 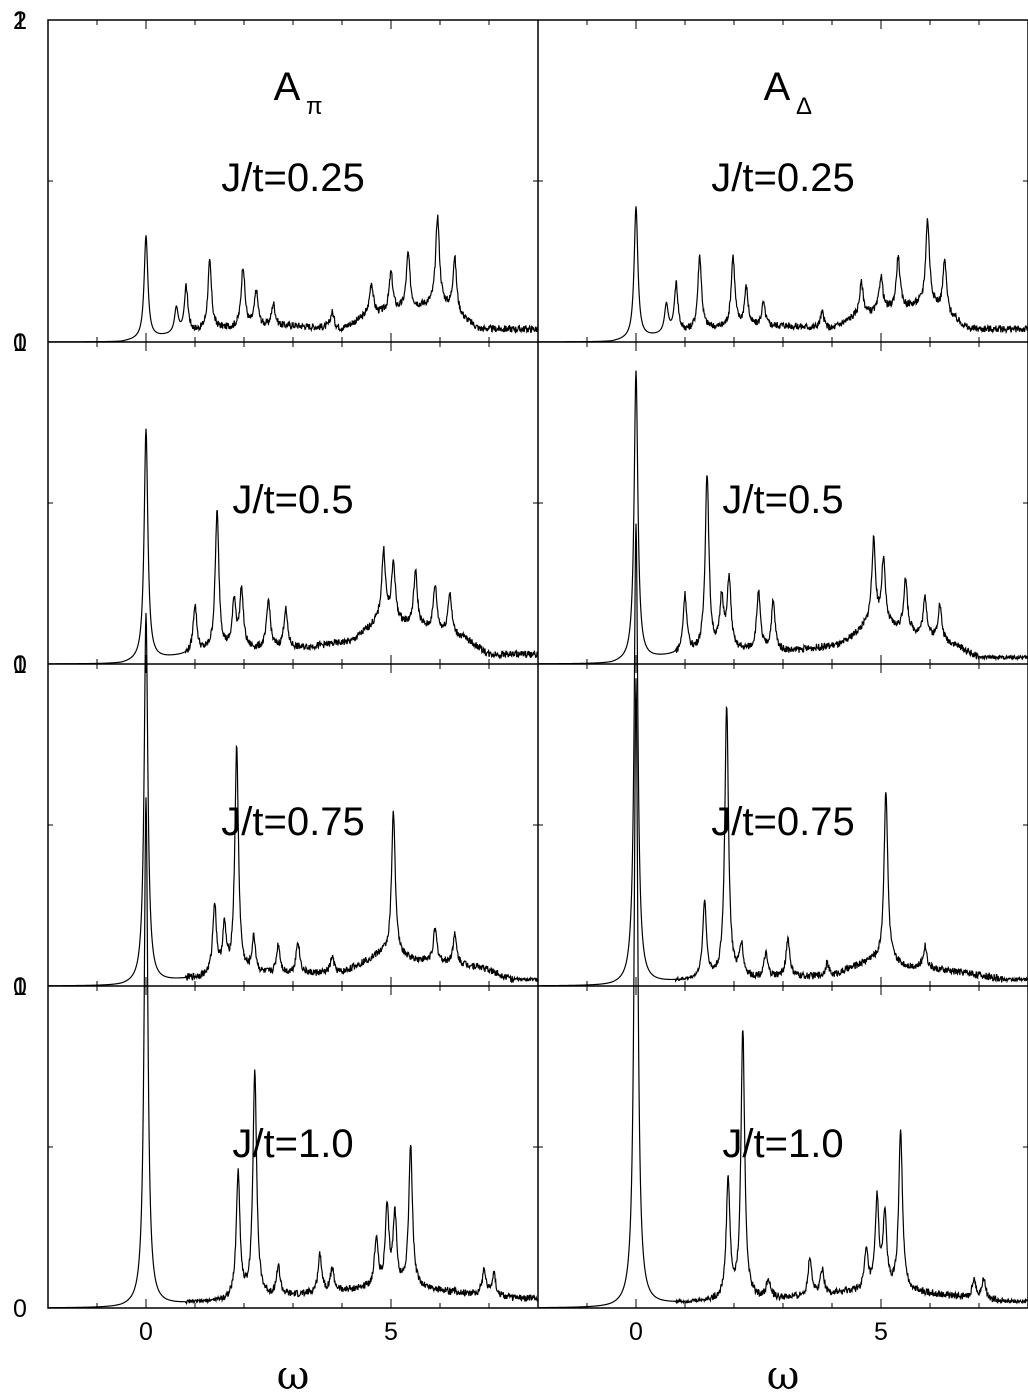 What do you see at coordinates (287, 87) in the screenshot?
I see `column-title-0: A` at bounding box center [287, 87].